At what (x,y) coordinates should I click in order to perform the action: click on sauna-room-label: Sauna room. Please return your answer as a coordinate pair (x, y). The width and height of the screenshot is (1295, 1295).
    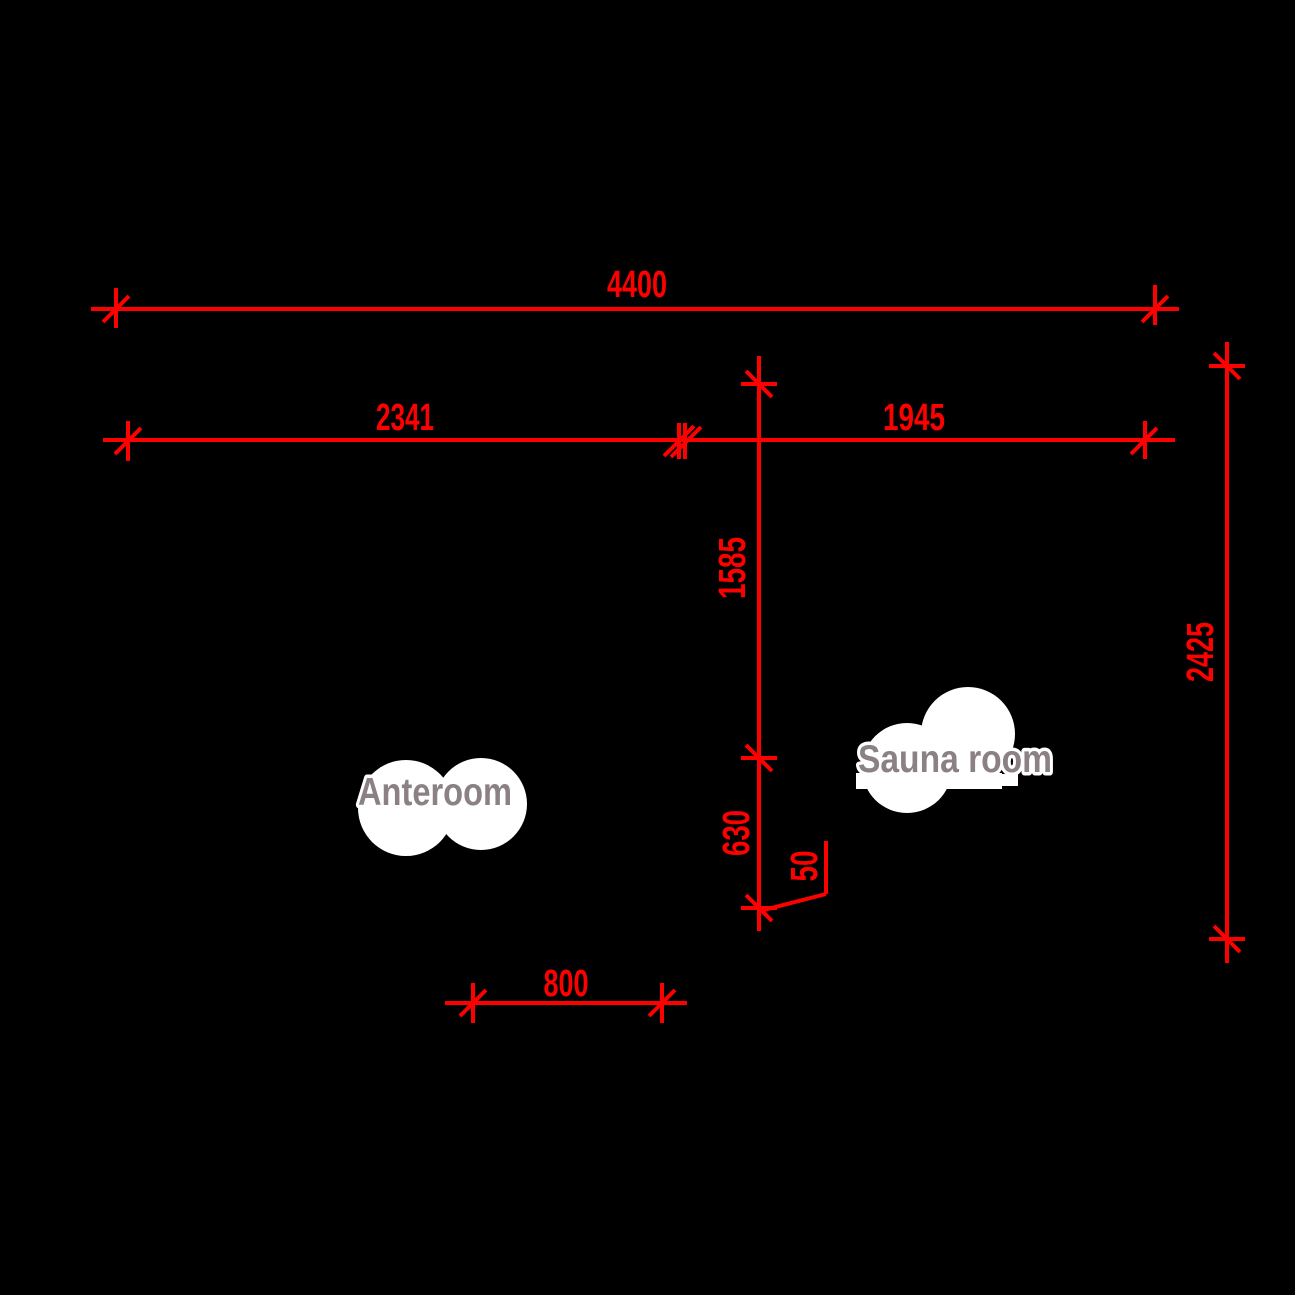
    Looking at the image, I should click on (955, 759).